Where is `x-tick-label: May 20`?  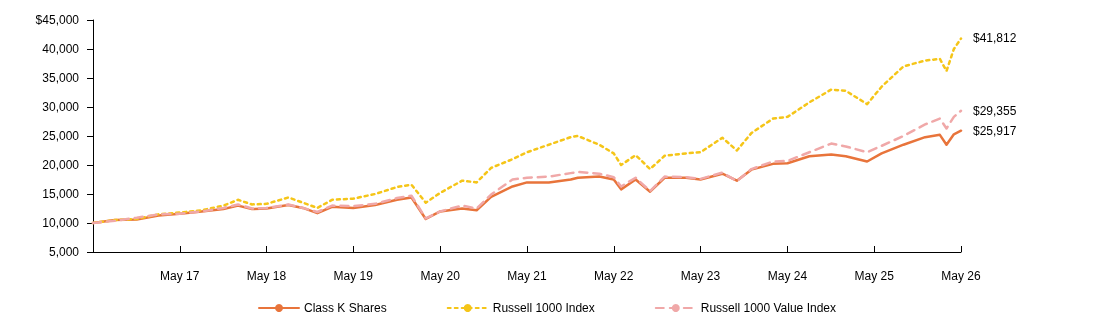 x-tick-label: May 20 is located at coordinates (440, 276).